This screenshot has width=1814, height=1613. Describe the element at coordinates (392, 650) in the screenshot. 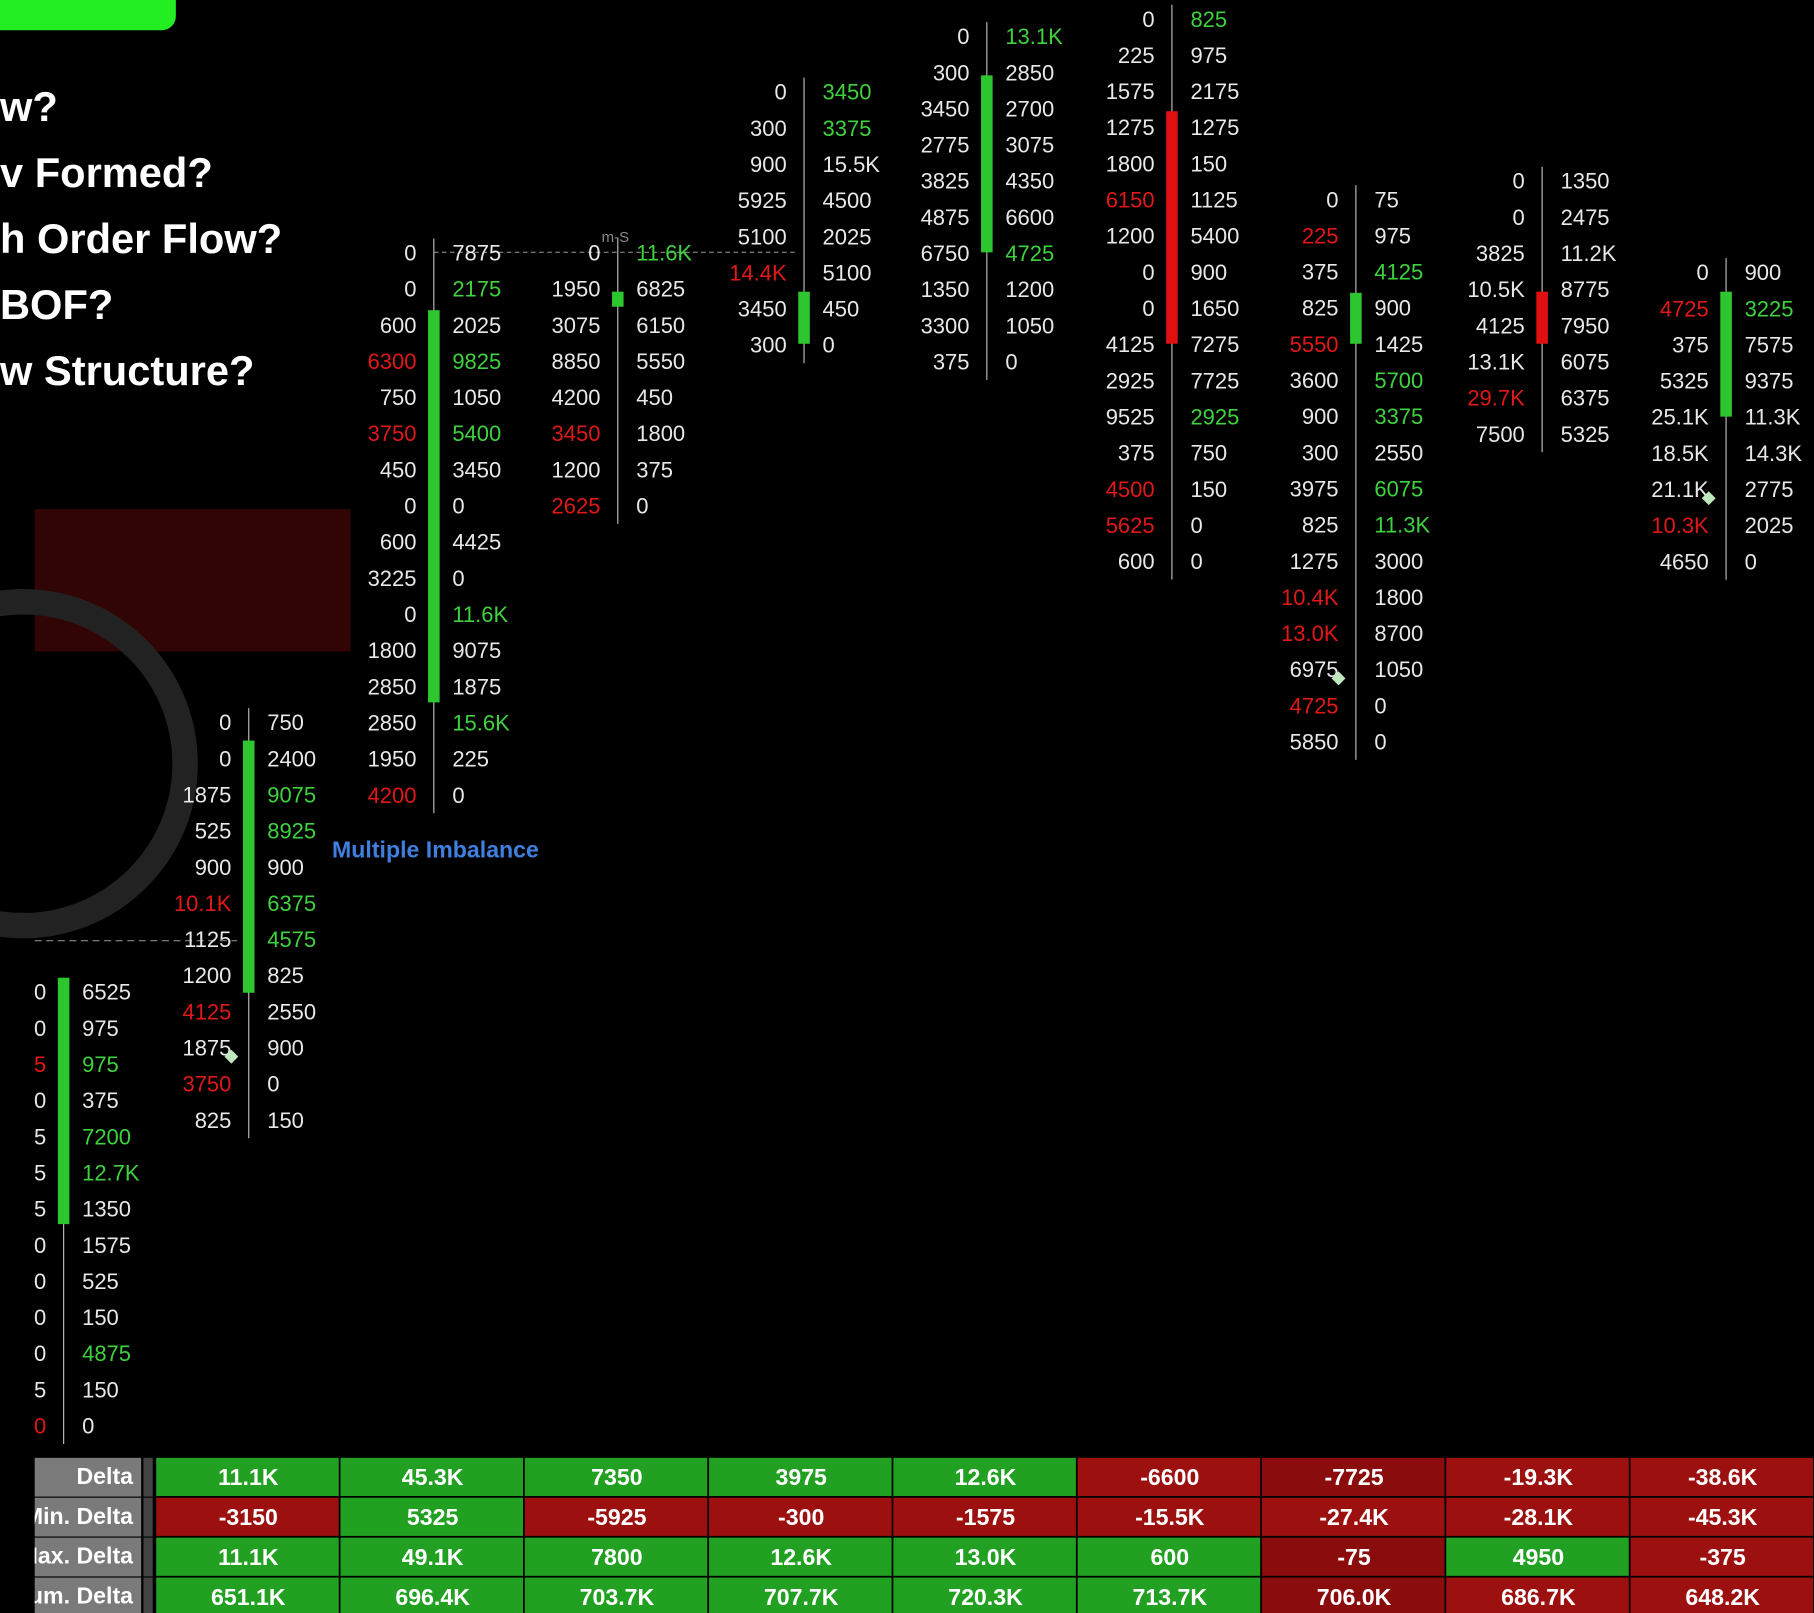

I see `bid-volume: 1800` at that location.